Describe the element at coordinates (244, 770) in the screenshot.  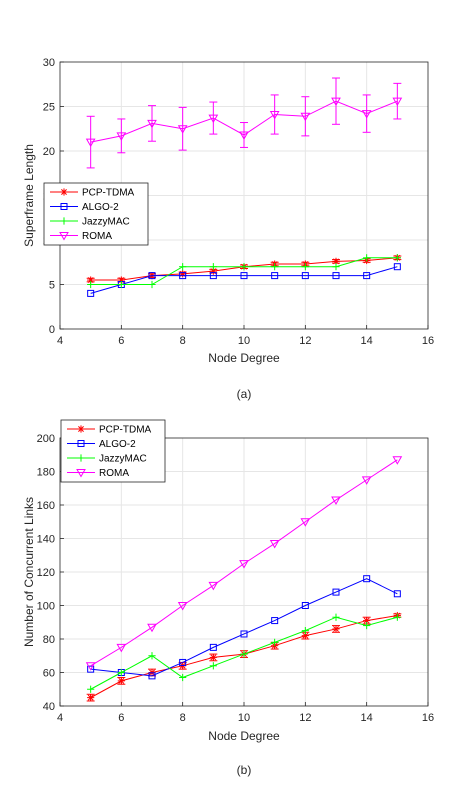
I see `chart-caption: (b)` at that location.